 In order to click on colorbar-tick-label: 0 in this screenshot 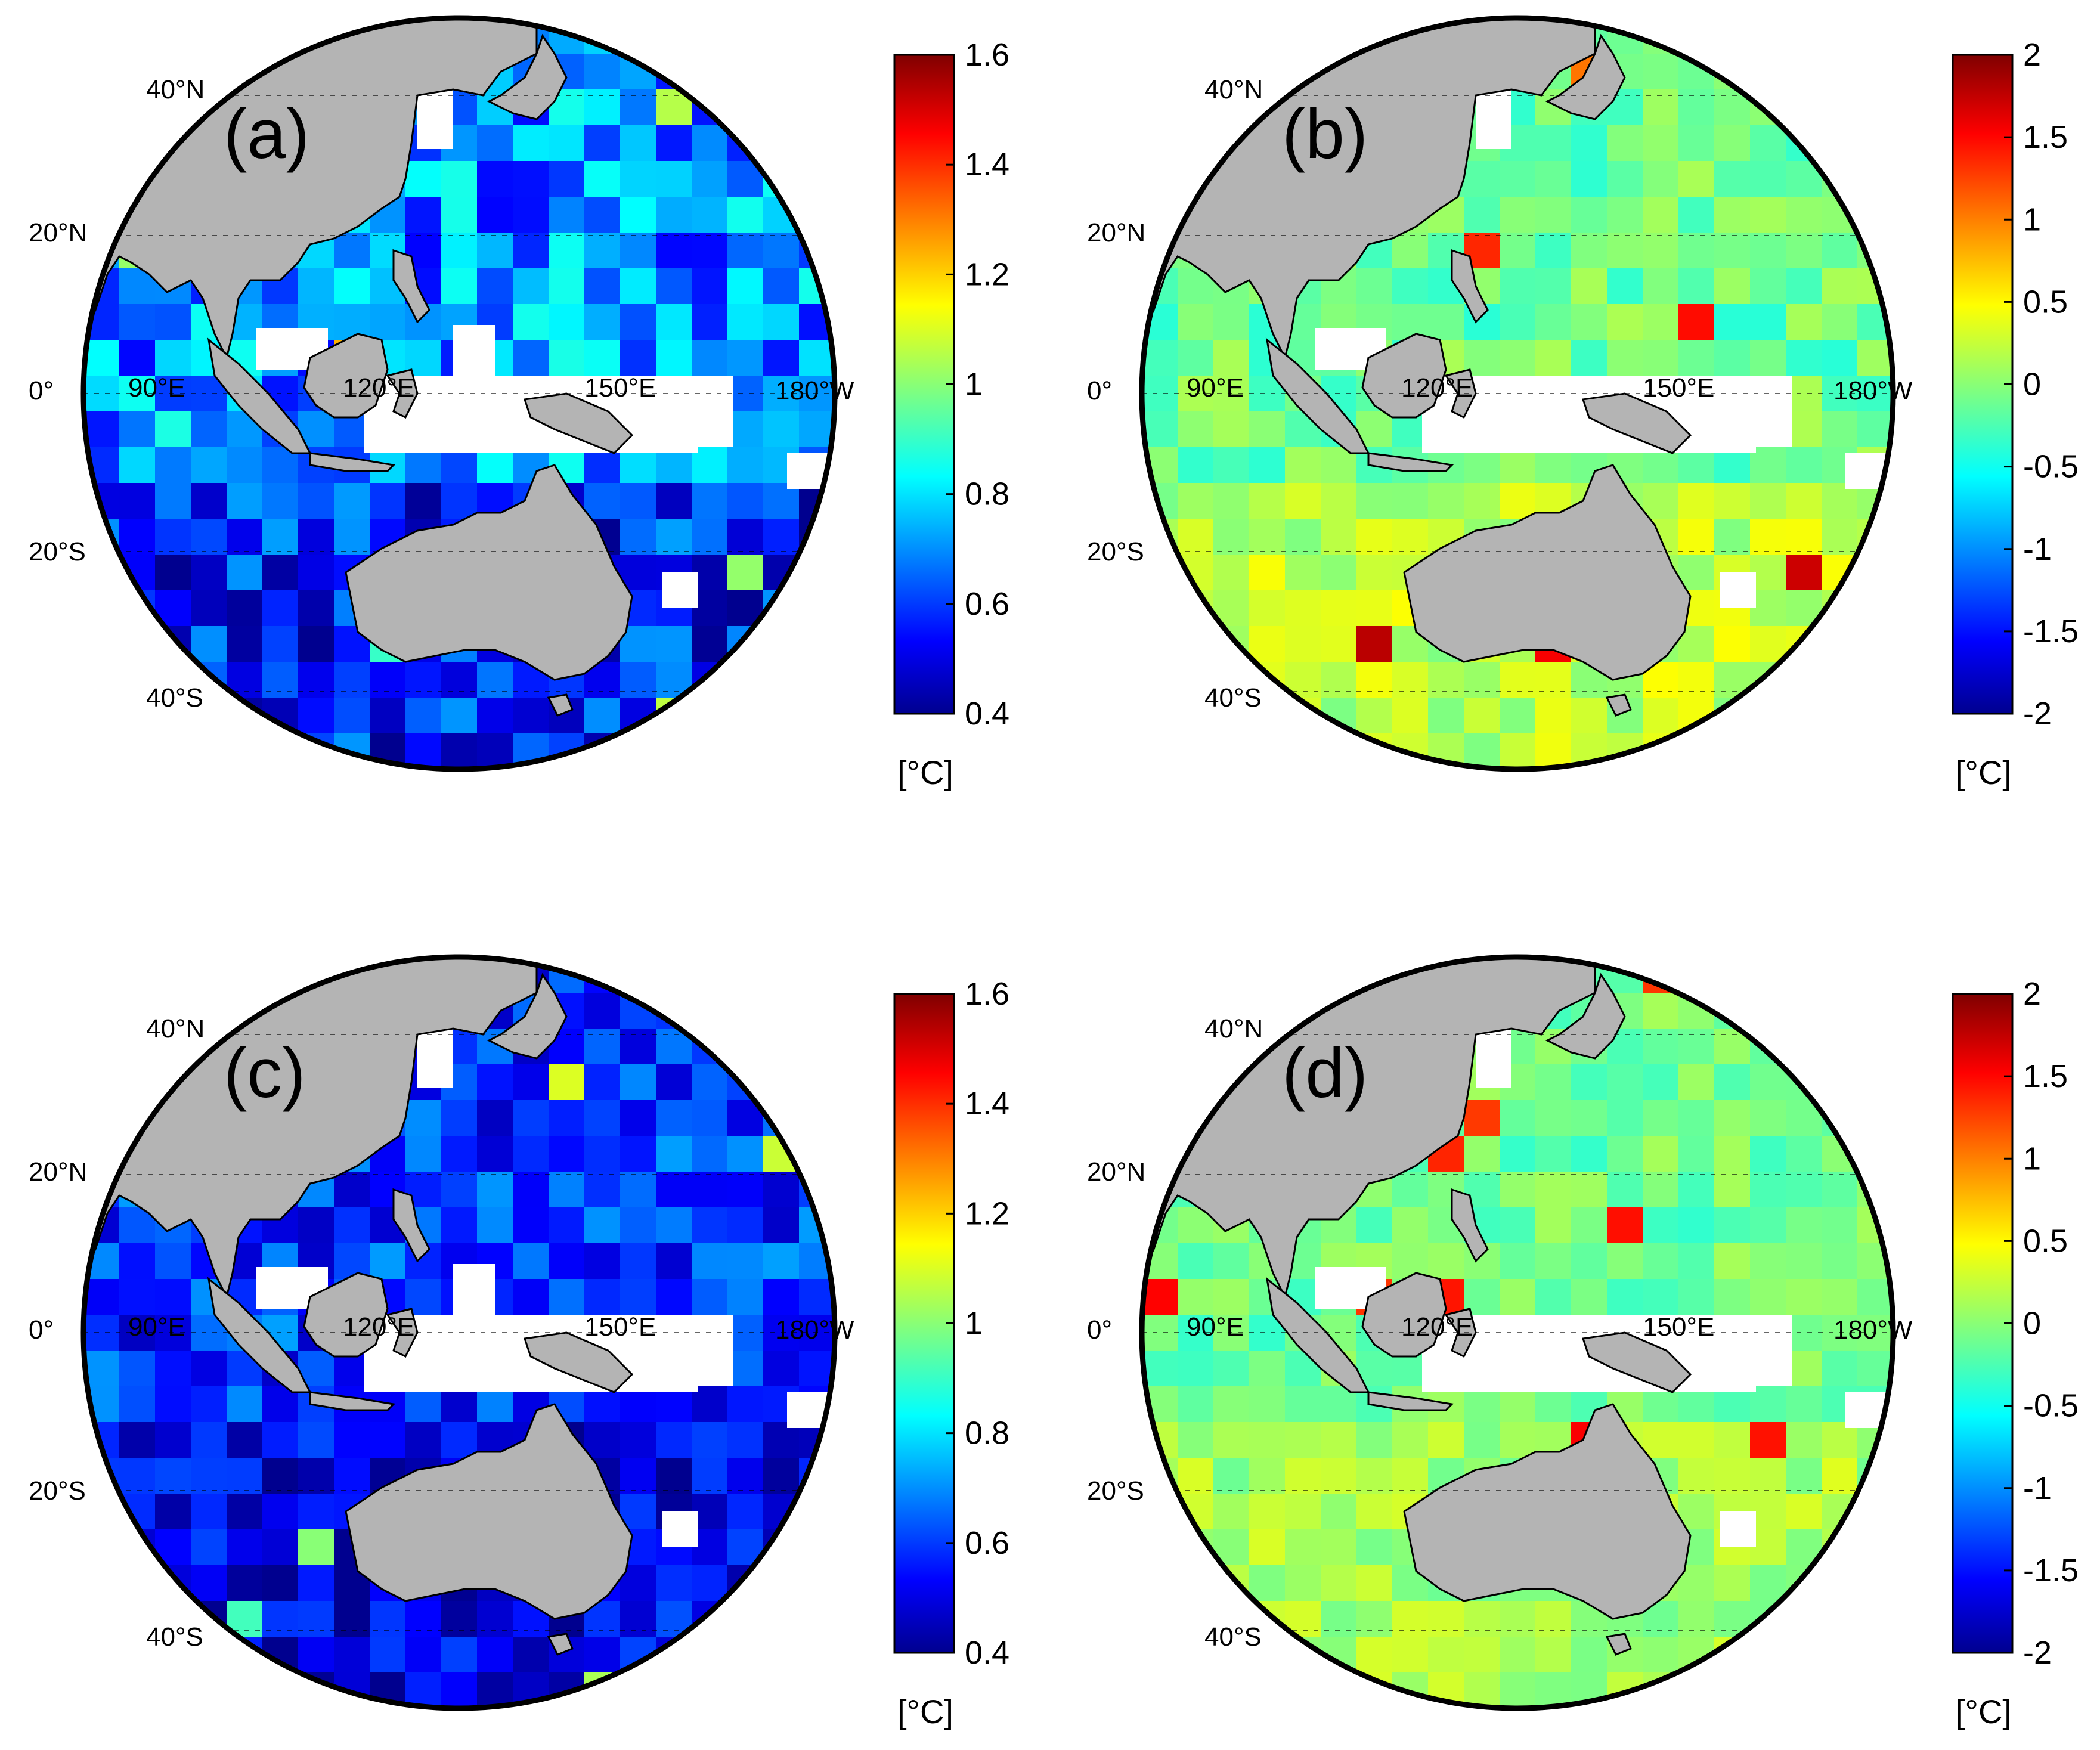, I will do `click(2032, 384)`.